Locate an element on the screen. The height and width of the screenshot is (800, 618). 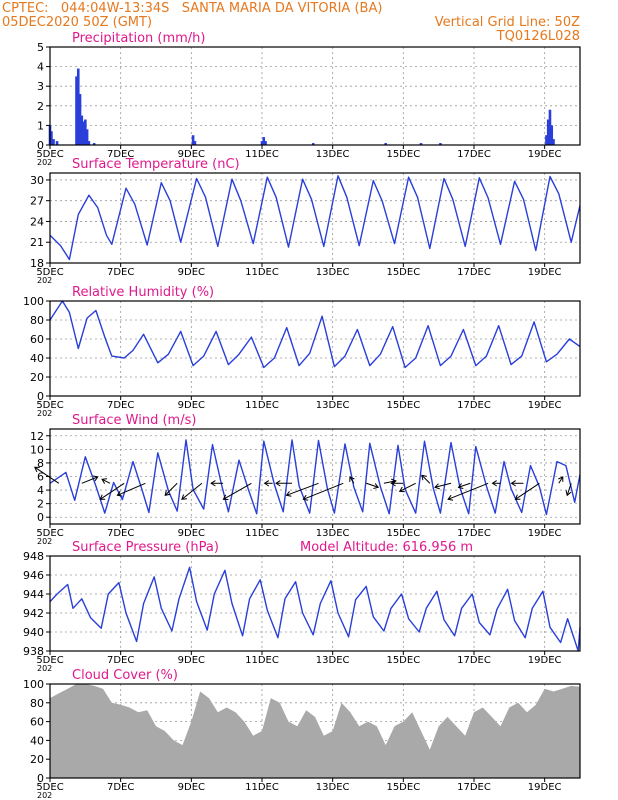
rh-ytick-label: 40 is located at coordinates (37, 358).